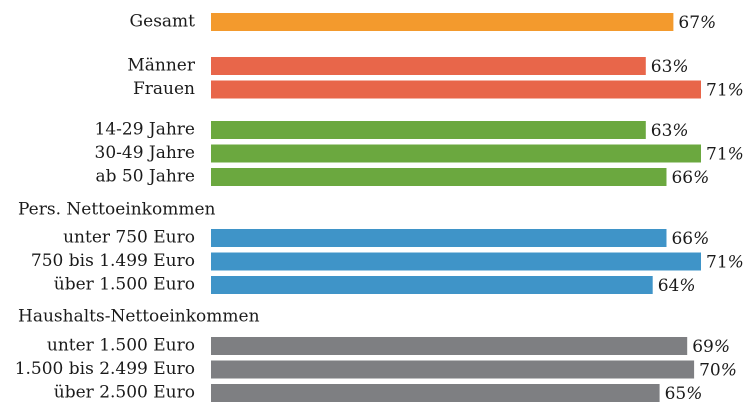 Image resolution: width=750 pixels, height=403 pixels. What do you see at coordinates (124, 285) in the screenshot?
I see `category-label: über 1.500 Euro` at bounding box center [124, 285].